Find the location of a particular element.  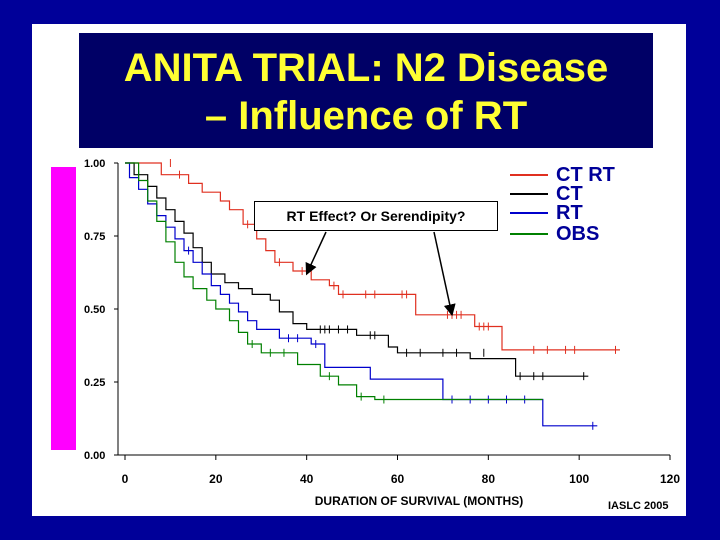

y-tick-label-3: 0.75 is located at coordinates (94, 237).